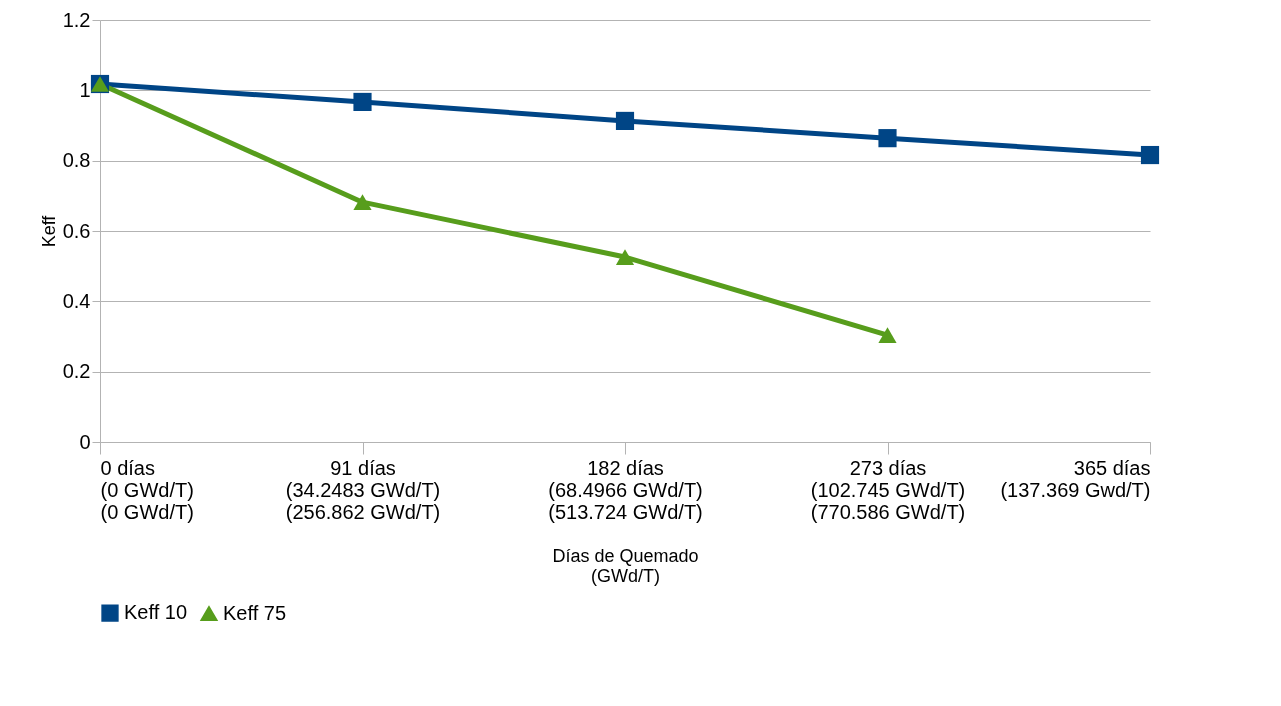 The height and width of the screenshot is (706, 1281). Describe the element at coordinates (625, 565) in the screenshot. I see `x-axis-title: Días de Quemado (GWd/T)` at that location.